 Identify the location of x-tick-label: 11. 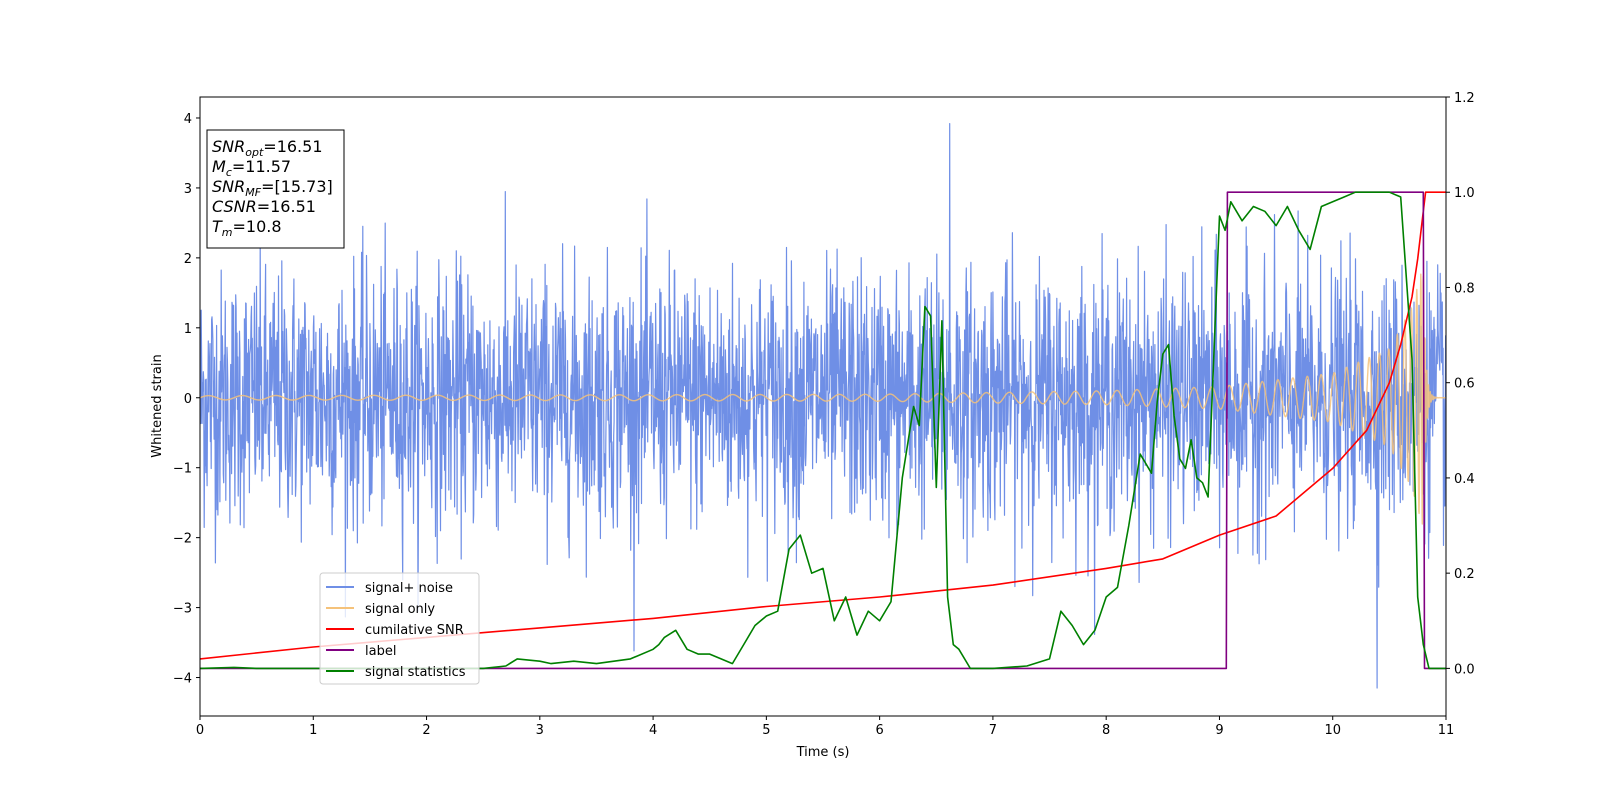
(1446, 730).